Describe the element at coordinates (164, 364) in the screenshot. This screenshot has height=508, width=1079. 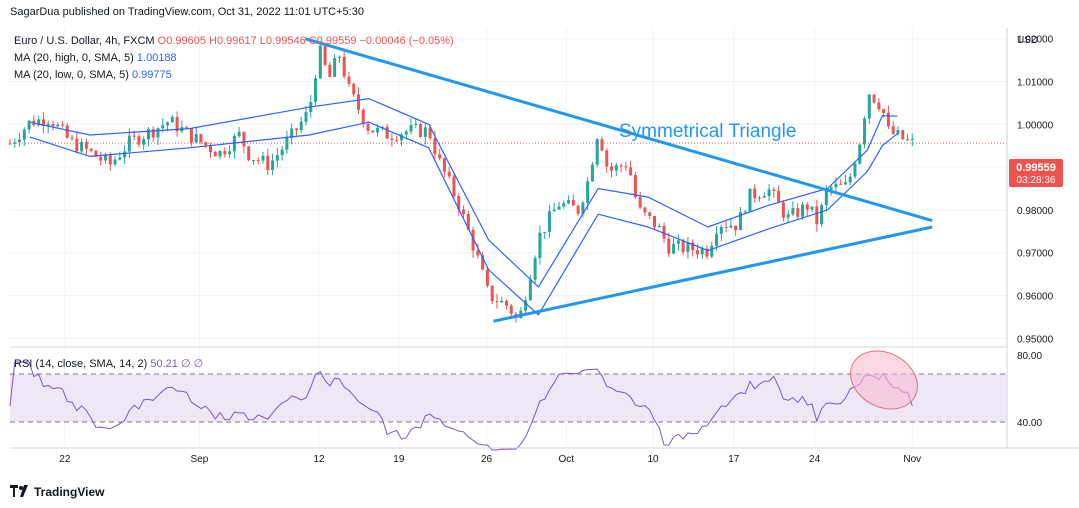
I see `legend-rsi-value: 50.21` at that location.